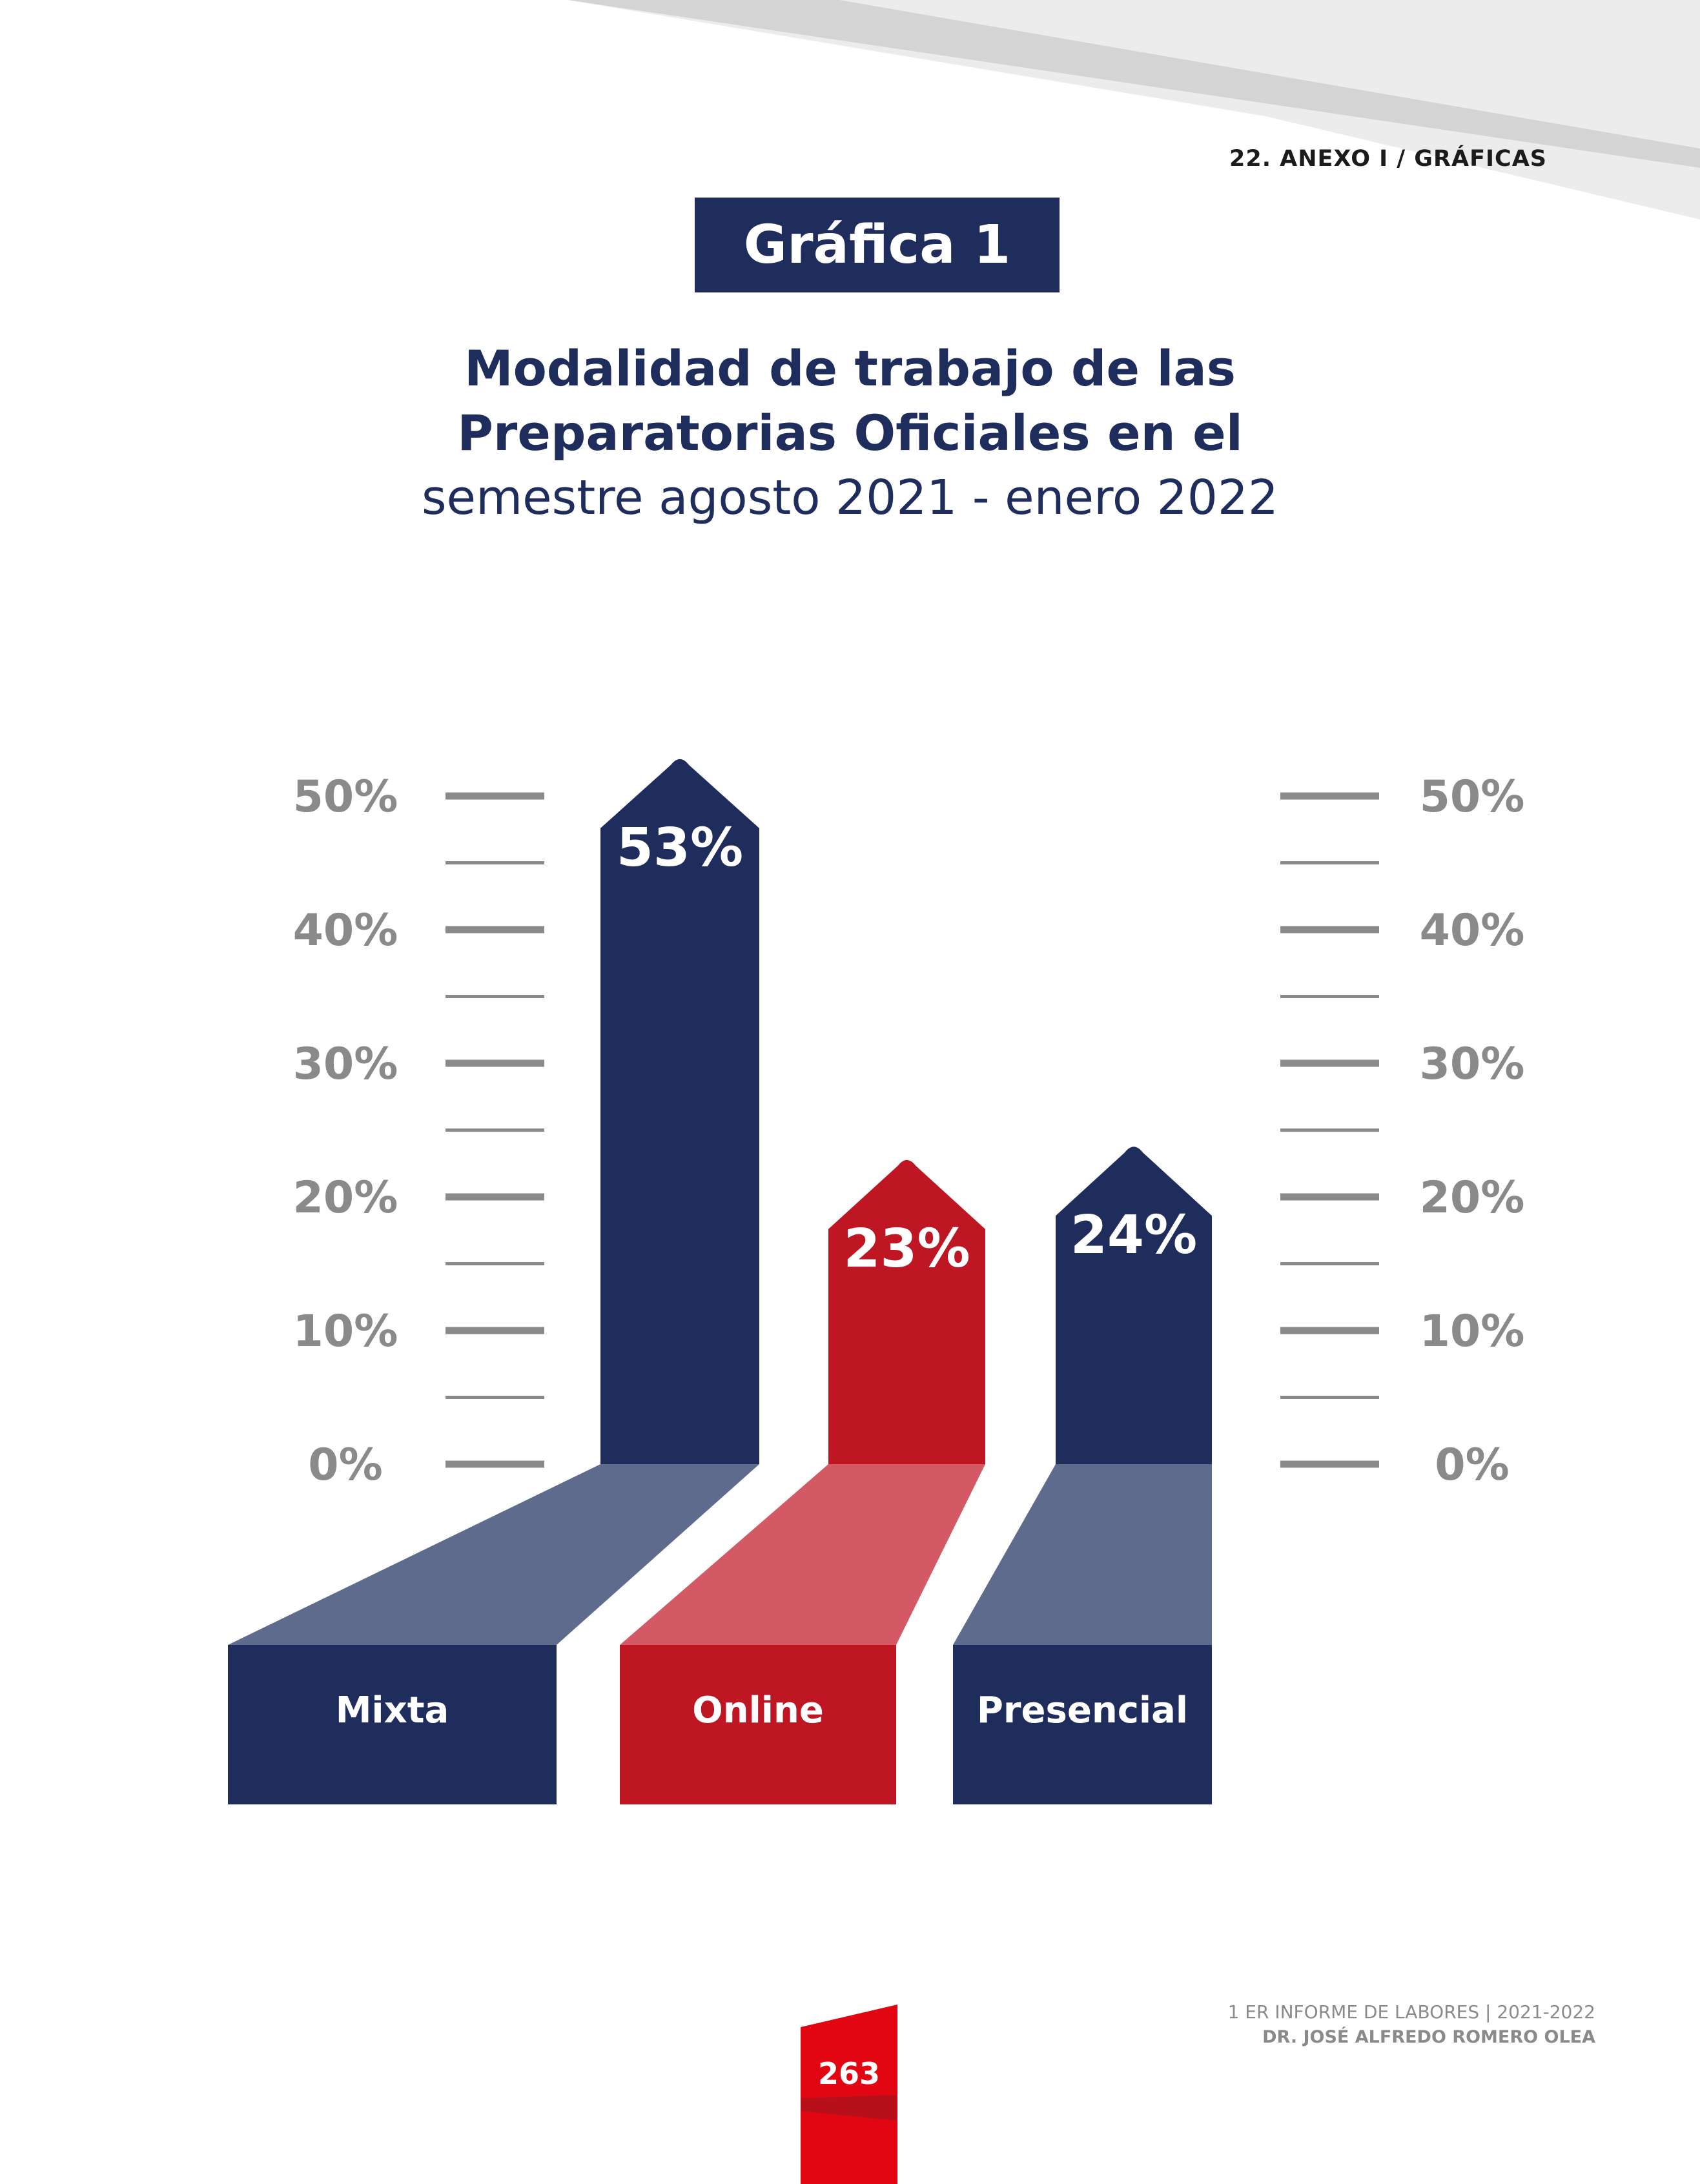 The width and height of the screenshot is (1700, 2184). What do you see at coordinates (1472, 797) in the screenshot?
I see `right-axis-label-50: 50%` at bounding box center [1472, 797].